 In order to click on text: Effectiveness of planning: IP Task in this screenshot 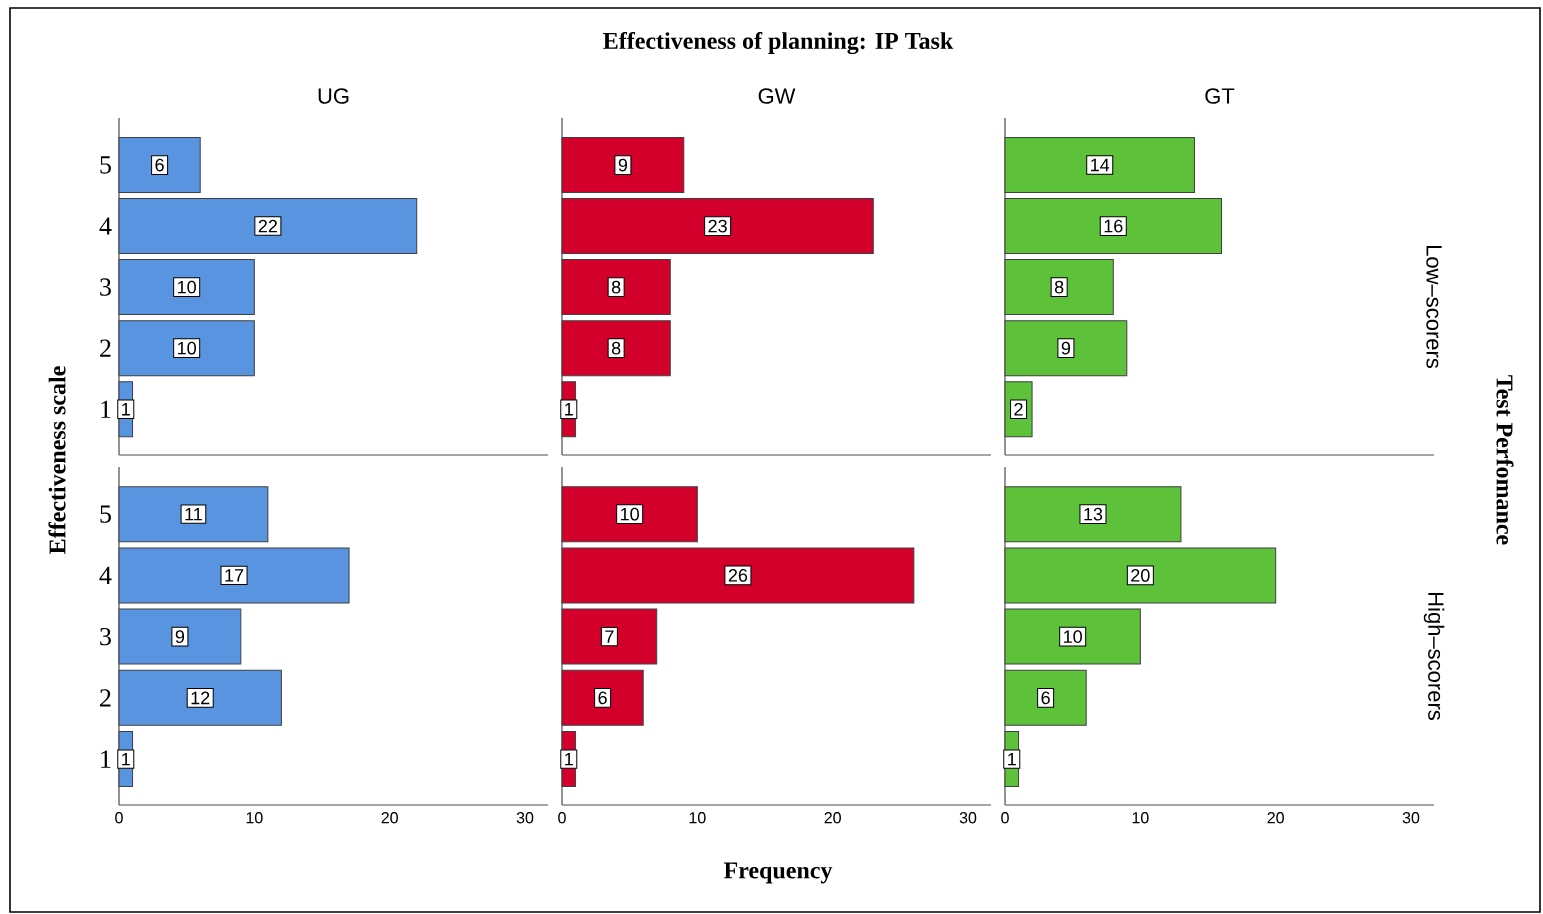, I will do `click(778, 43)`.